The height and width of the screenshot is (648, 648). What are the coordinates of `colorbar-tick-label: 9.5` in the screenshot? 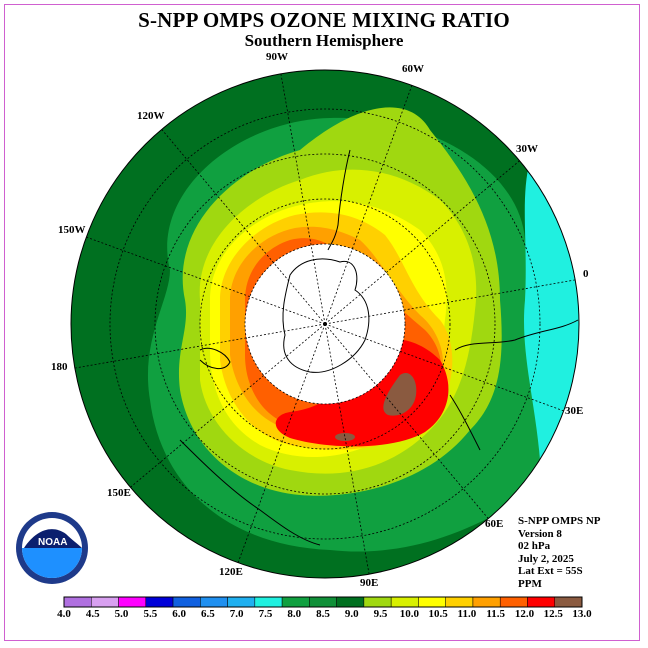 It's located at (380, 614).